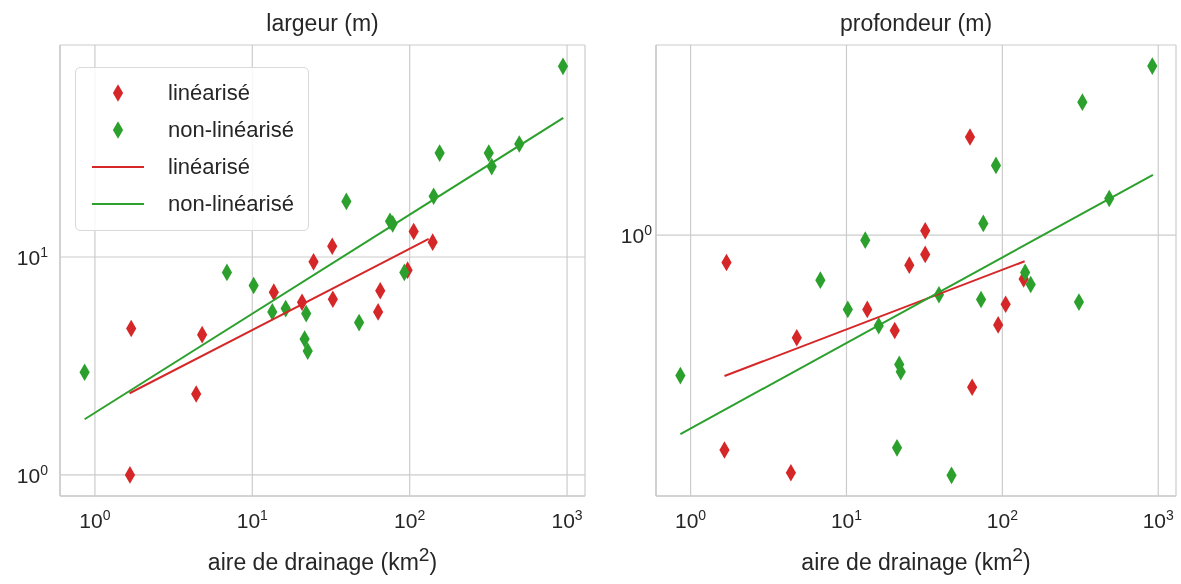  I want to click on text: 10$^{0}$, so click(636, 235).